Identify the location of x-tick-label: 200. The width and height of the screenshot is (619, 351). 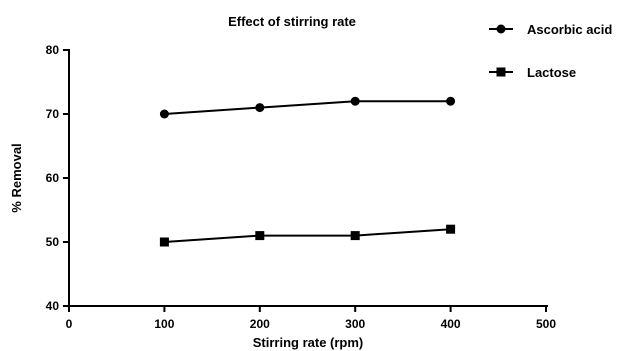
(260, 324).